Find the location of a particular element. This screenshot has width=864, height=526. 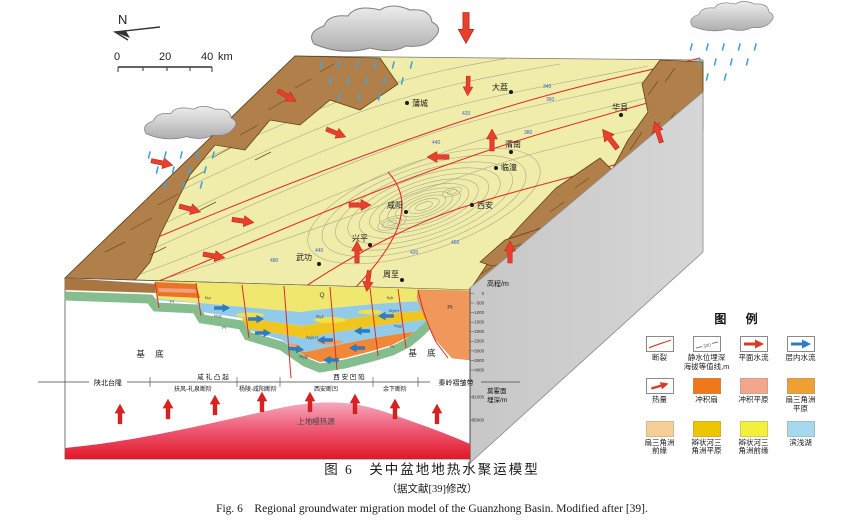

moho-label-line1: 莫霍面 is located at coordinates (497, 390).